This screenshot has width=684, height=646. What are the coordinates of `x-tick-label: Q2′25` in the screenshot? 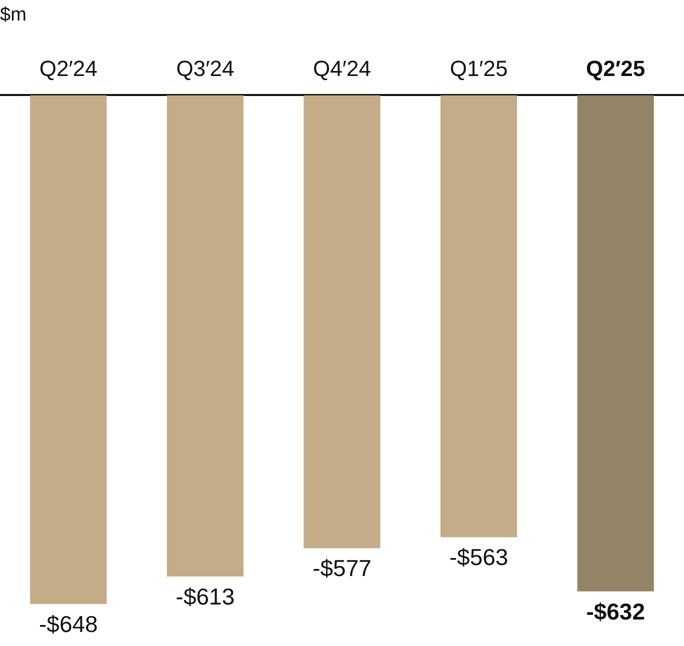 It's located at (616, 69).